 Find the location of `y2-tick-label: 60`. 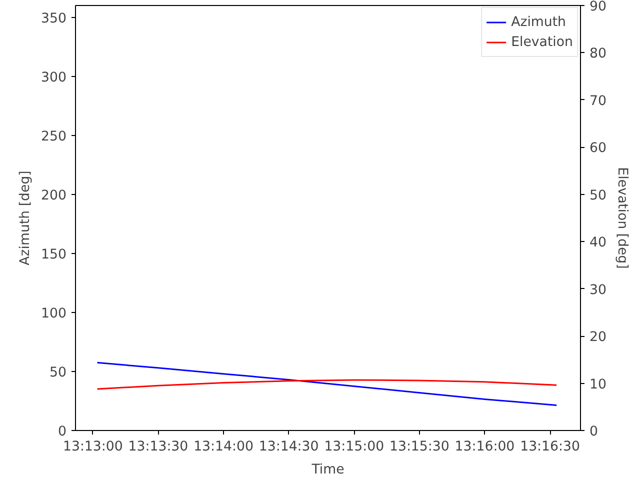

y2-tick-label: 60 is located at coordinates (598, 148).